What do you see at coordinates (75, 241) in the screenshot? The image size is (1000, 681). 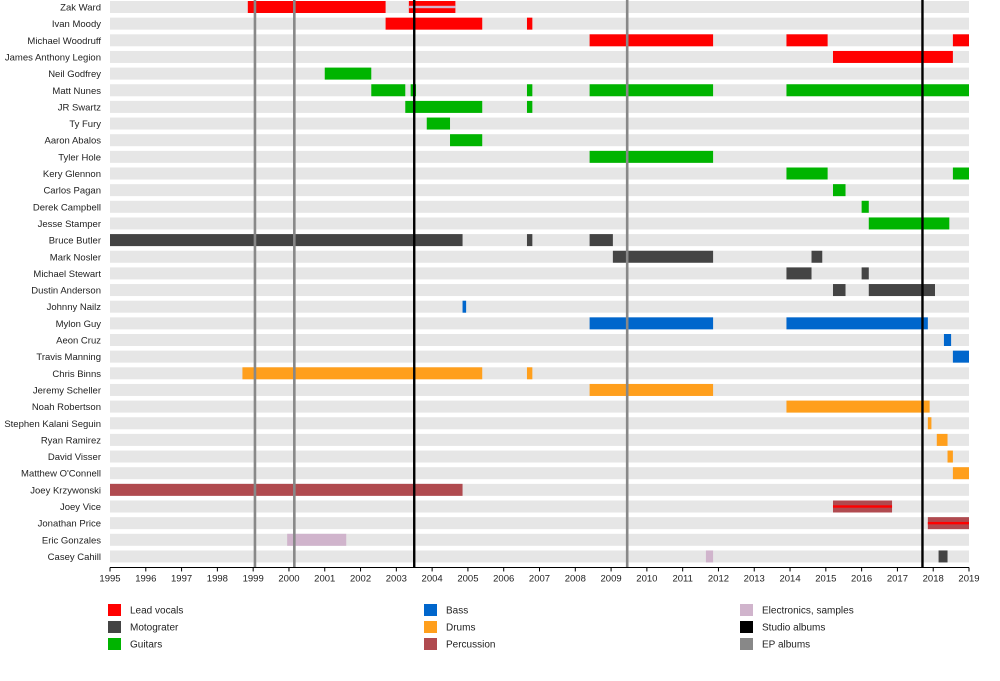 I see `member-label-bruce-butler: Bruce Butler` at bounding box center [75, 241].